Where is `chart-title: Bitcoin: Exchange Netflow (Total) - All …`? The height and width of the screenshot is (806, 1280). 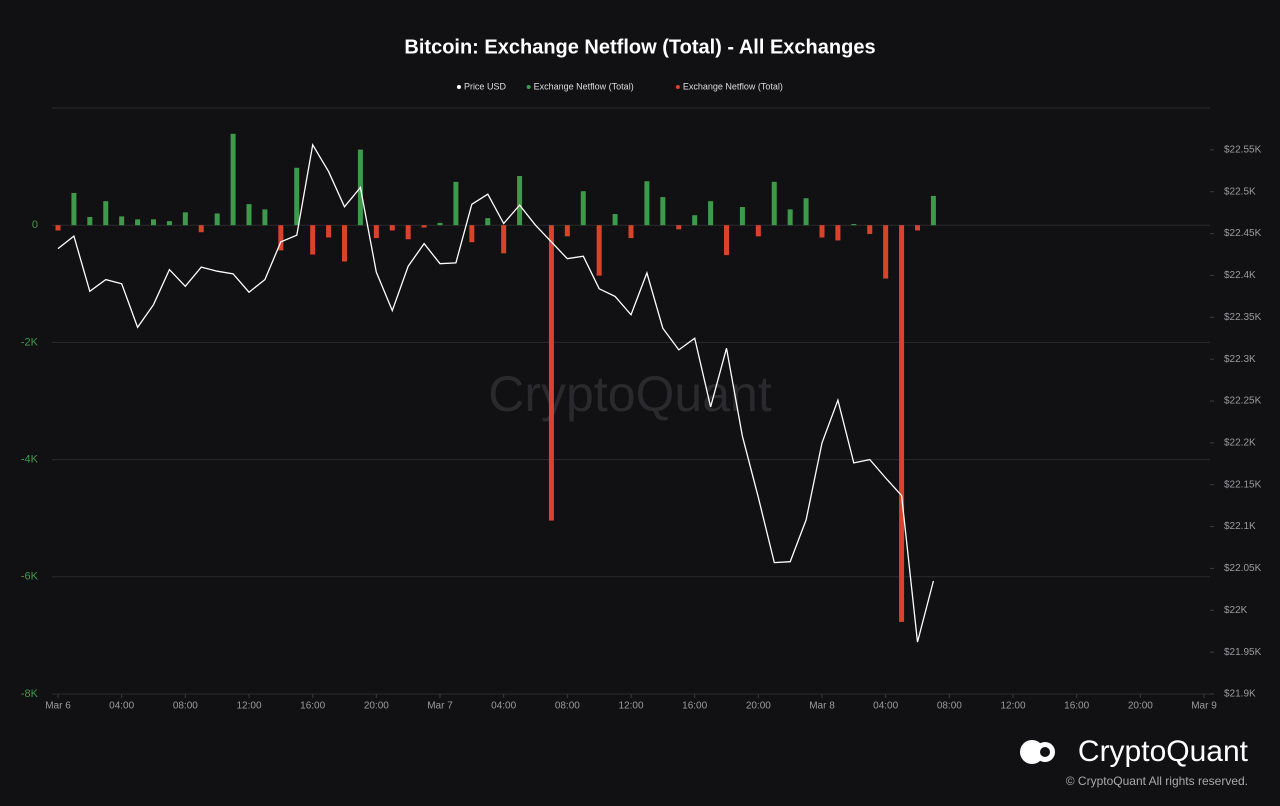 chart-title: Bitcoin: Exchange Netflow (Total) - All … is located at coordinates (639, 47).